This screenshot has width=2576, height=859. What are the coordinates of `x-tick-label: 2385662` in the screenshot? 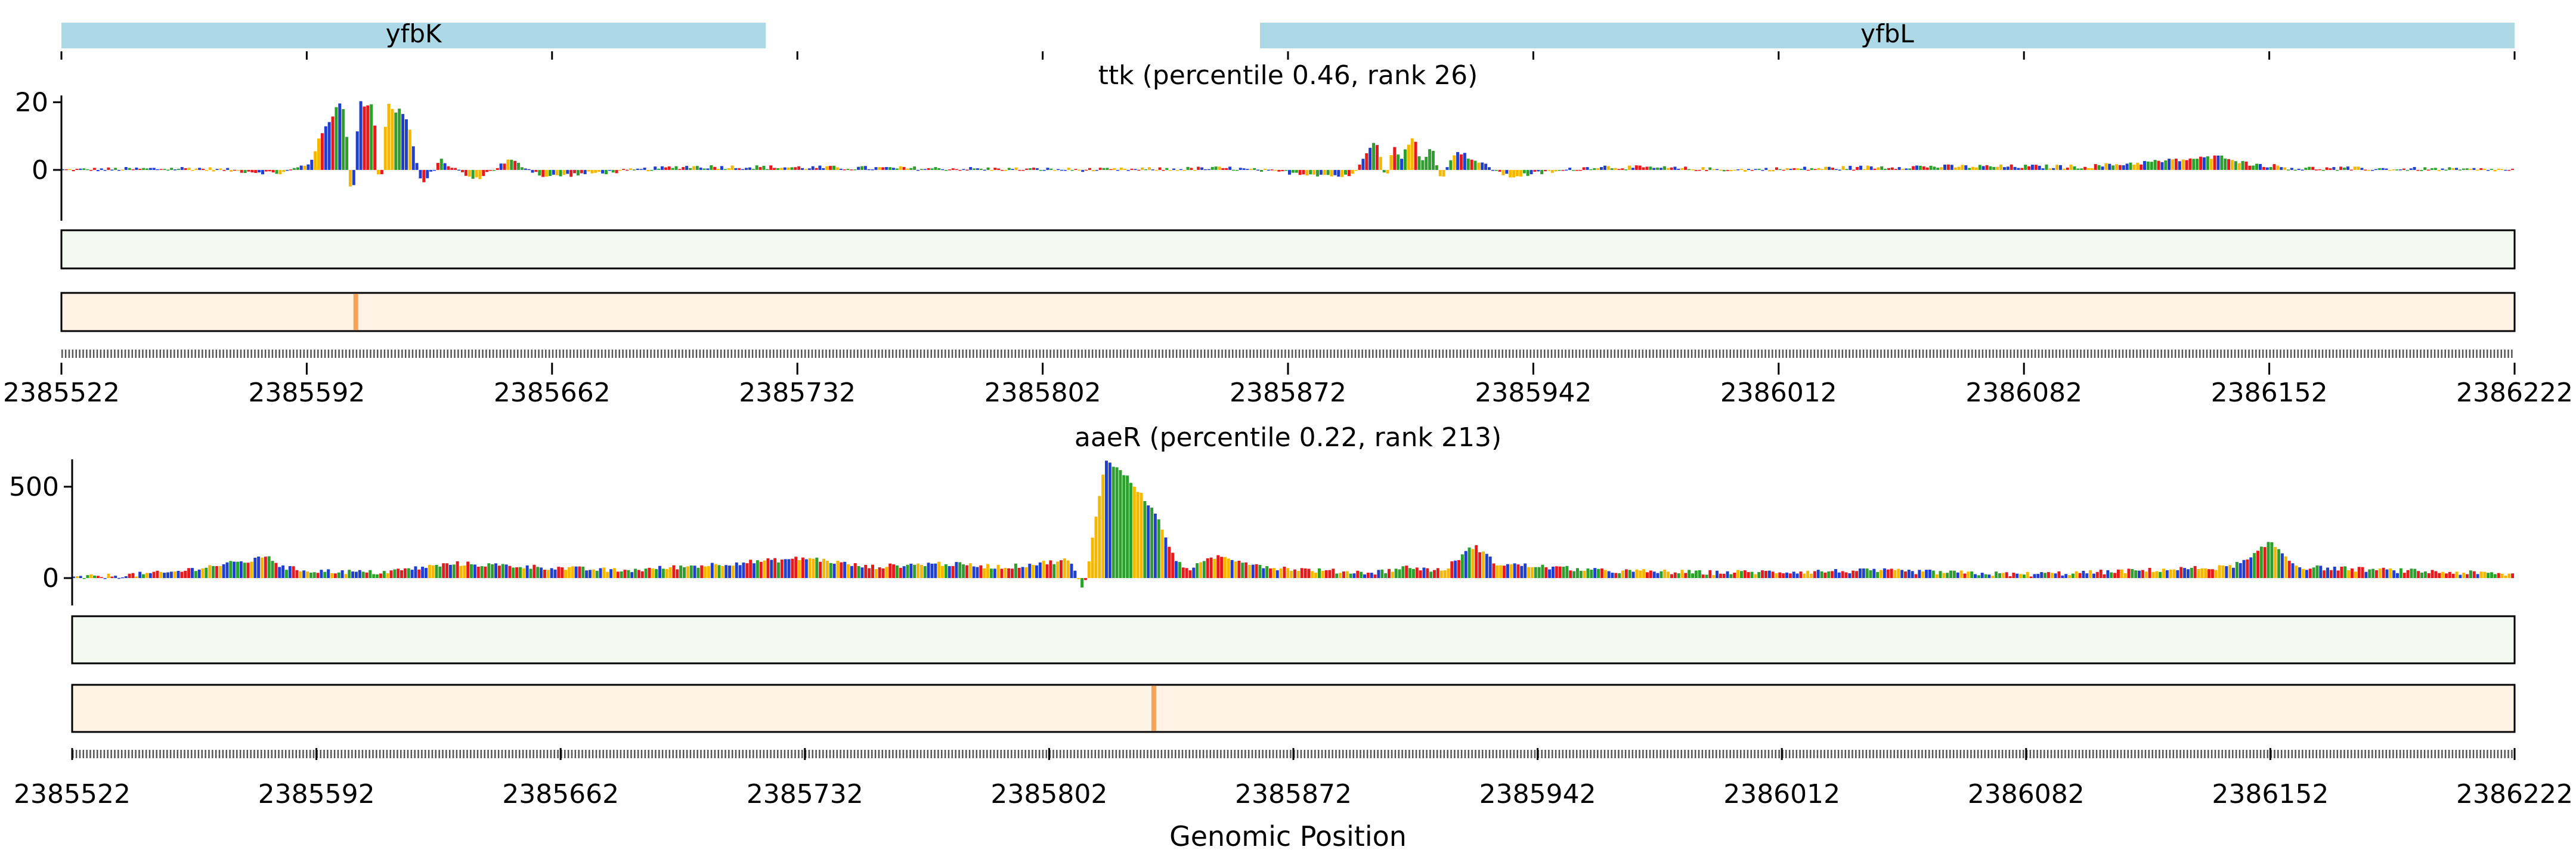 It's located at (552, 393).